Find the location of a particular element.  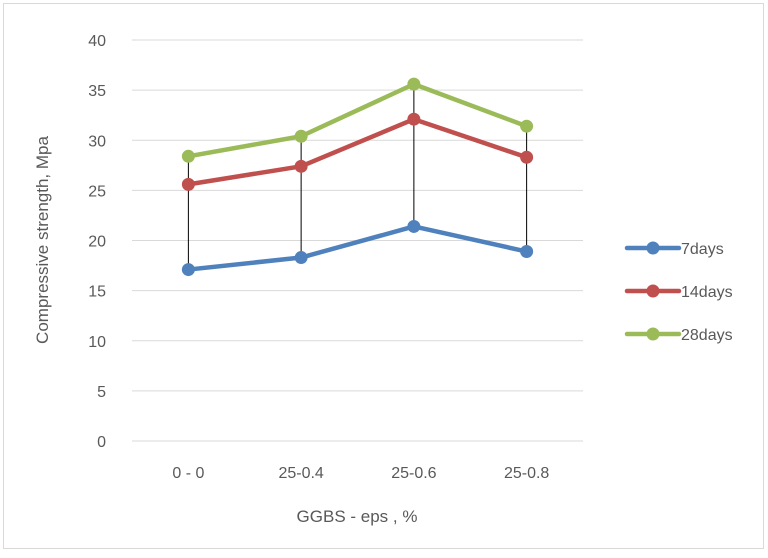

series-14days is located at coordinates (357, 151).